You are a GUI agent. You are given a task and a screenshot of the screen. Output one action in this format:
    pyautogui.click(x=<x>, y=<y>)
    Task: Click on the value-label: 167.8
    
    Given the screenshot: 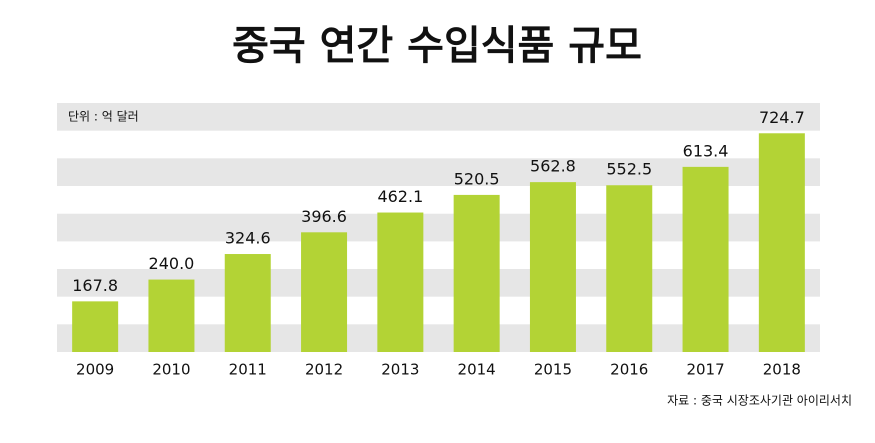 What is the action you would take?
    pyautogui.click(x=95, y=285)
    